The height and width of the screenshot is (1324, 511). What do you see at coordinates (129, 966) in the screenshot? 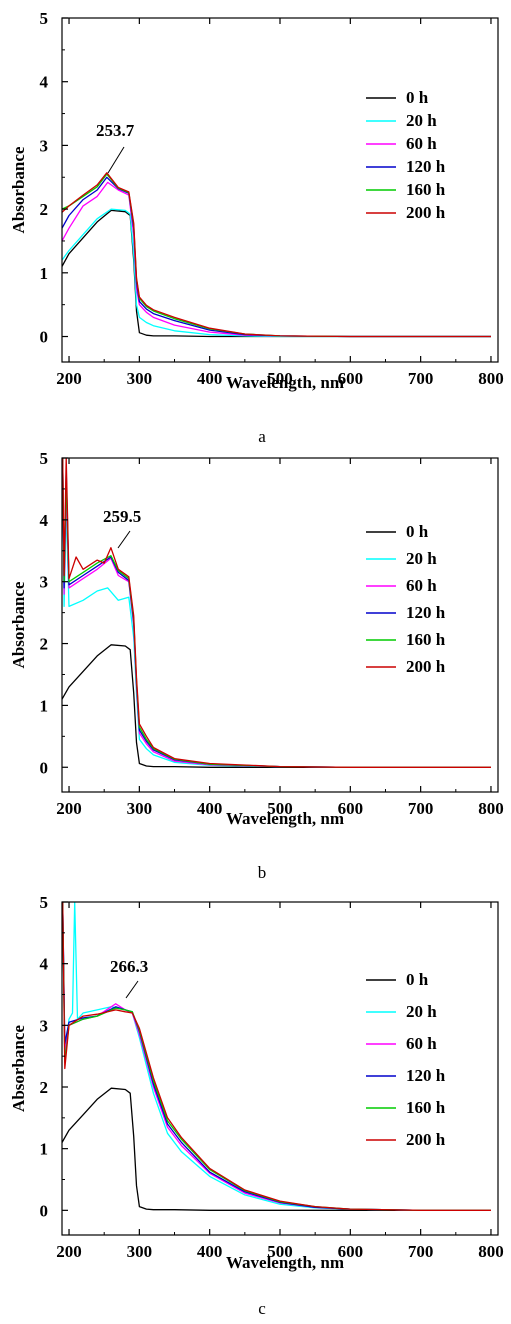
I see `peak-annotation: 266.3` at bounding box center [129, 966].